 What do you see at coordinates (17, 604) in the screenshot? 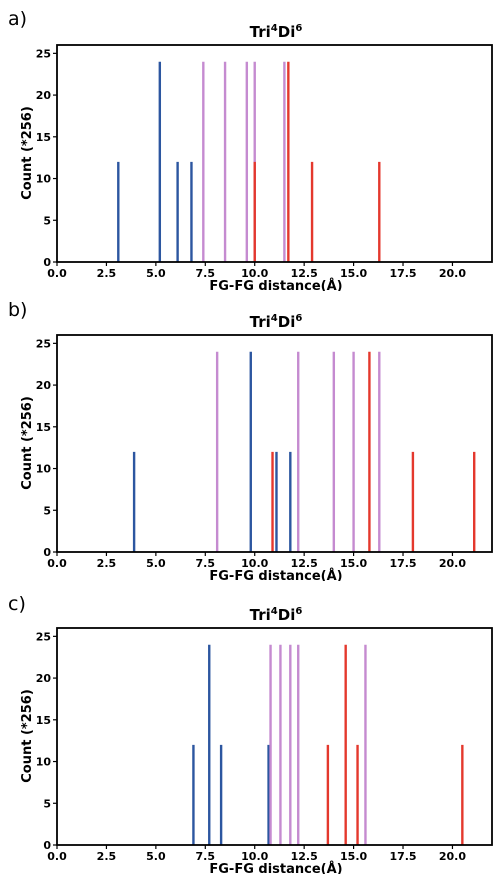
I see `panel-label: c)` at bounding box center [17, 604].